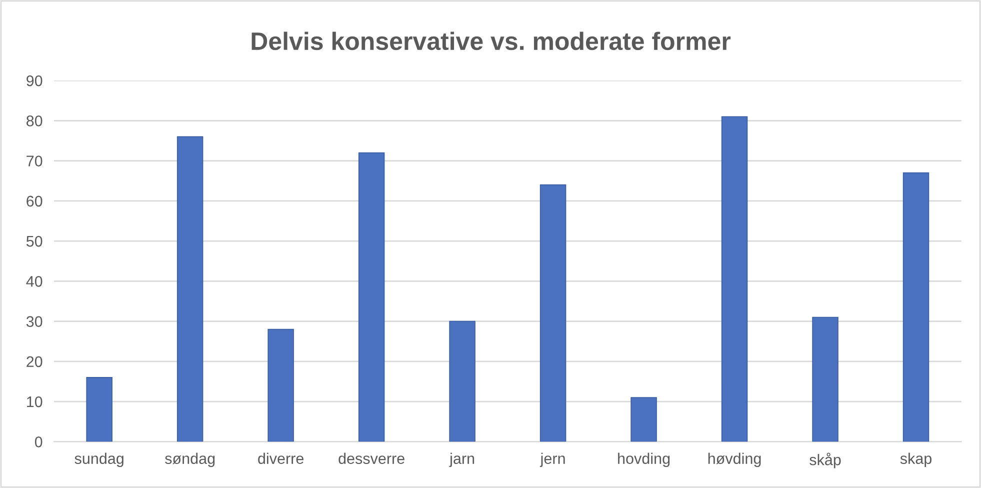 The height and width of the screenshot is (488, 981). I want to click on y-tick-label: 10, so click(34, 402).